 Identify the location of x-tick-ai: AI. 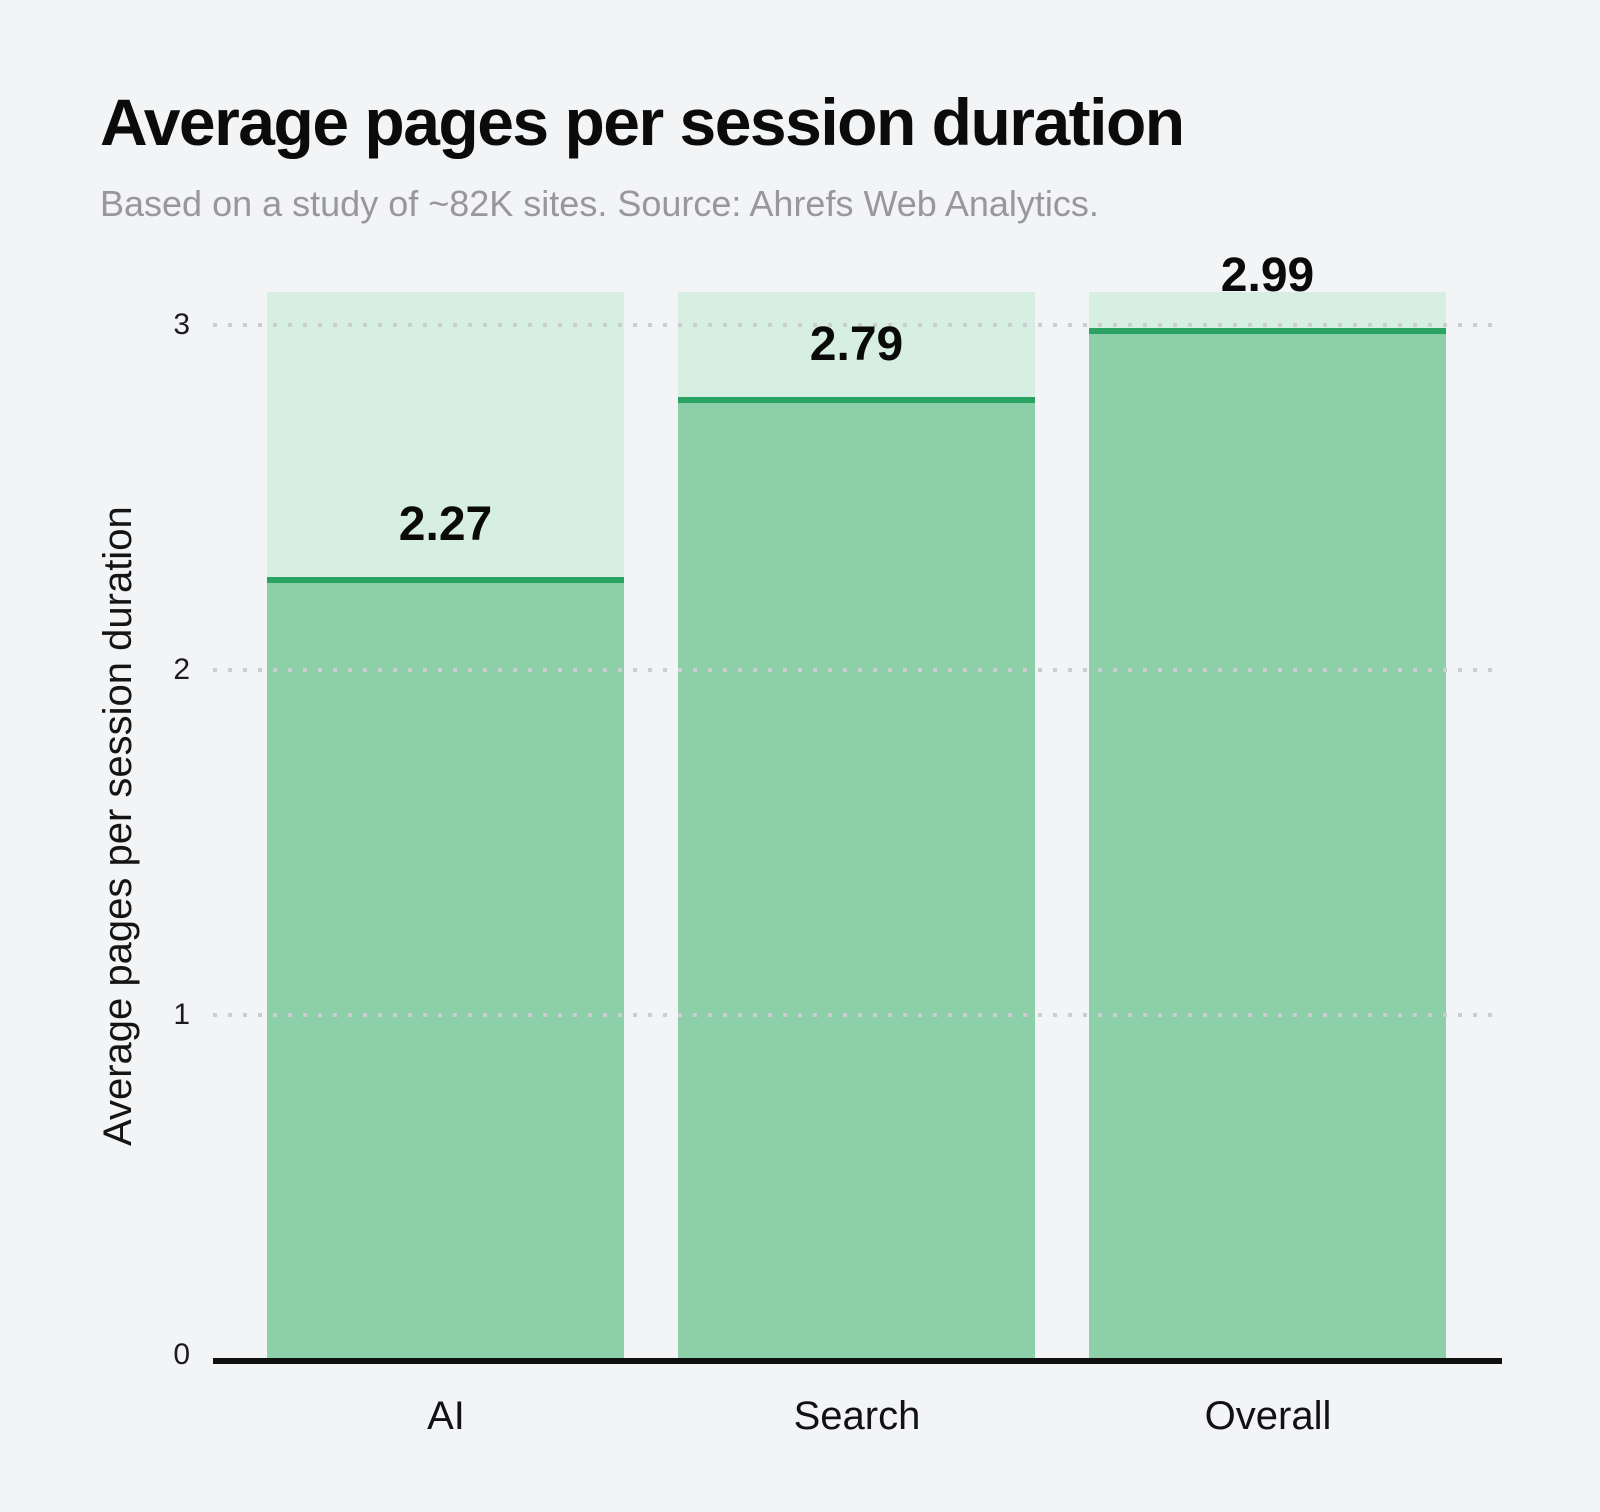
(446, 1416).